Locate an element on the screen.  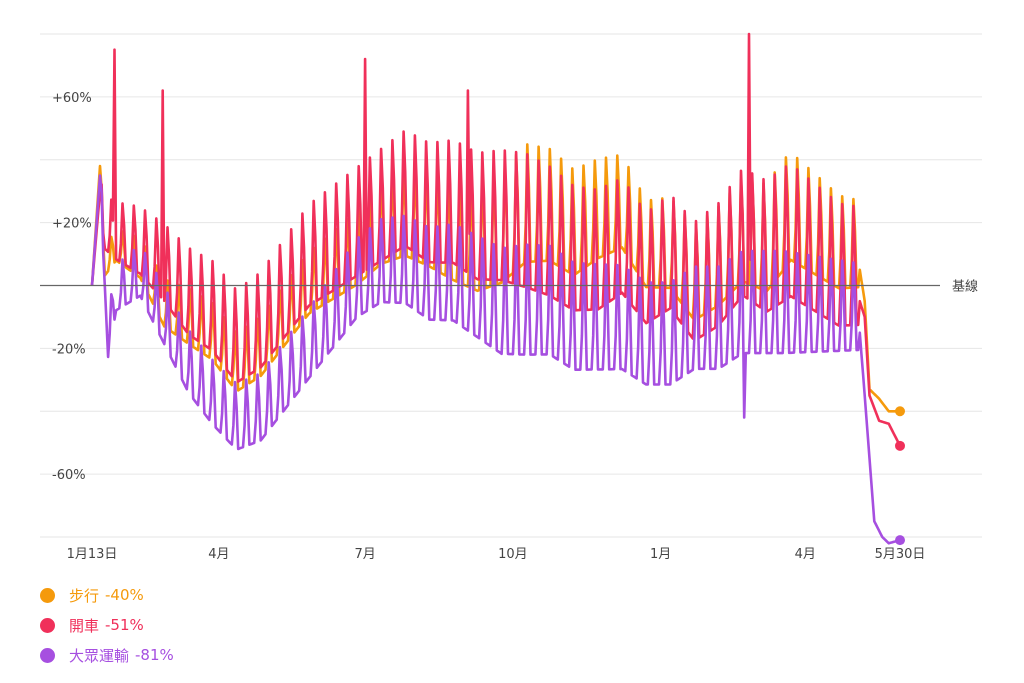
legend-label-driving: 開車 is located at coordinates (84, 625).